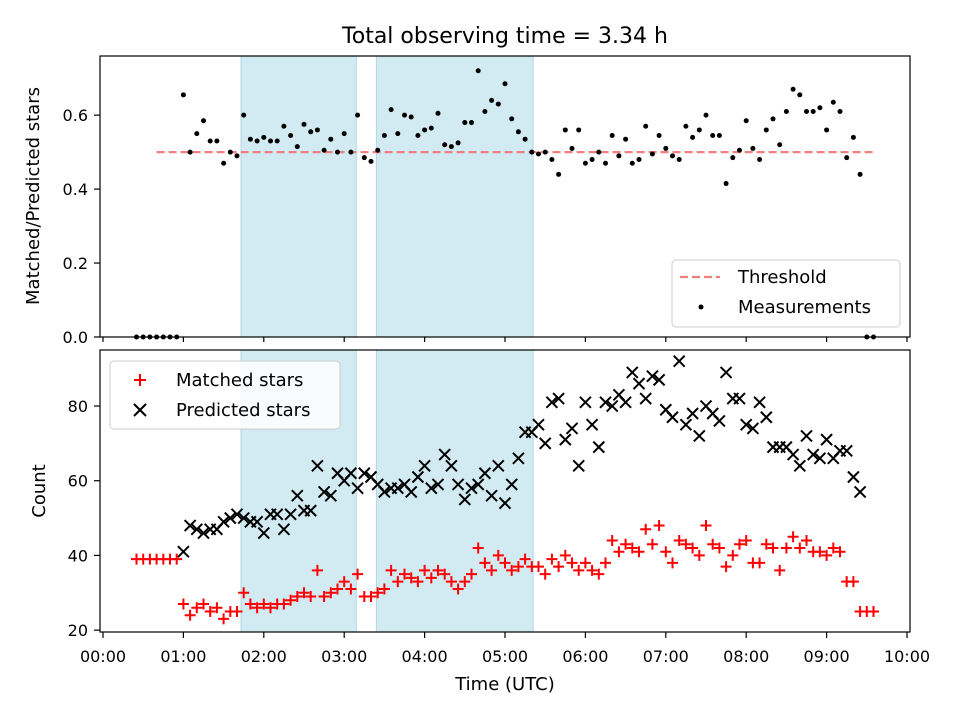 The image size is (960, 720). I want to click on bottom-x-tick-label: 09:00, so click(827, 656).